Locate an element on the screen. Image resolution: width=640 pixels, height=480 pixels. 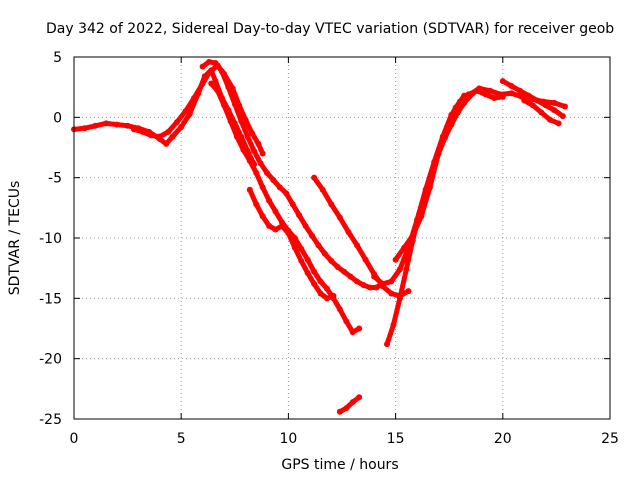
x-tick-label: 0 is located at coordinates (74, 439).